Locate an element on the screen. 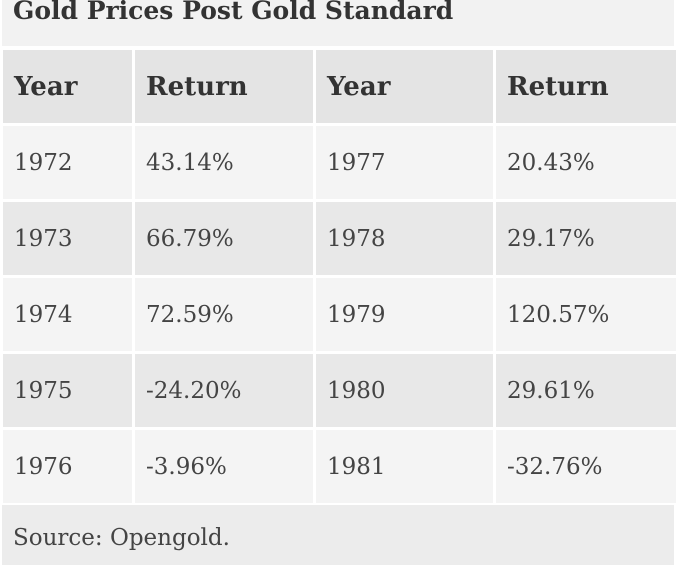 The image size is (676, 565). cell-year: 1973 is located at coordinates (67, 238).